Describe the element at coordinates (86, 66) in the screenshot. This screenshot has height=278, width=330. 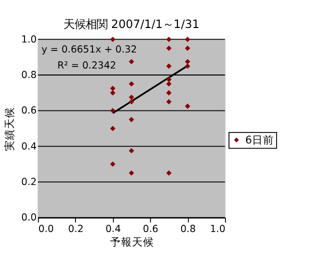
I see `annotation: R² = 0.2342` at that location.